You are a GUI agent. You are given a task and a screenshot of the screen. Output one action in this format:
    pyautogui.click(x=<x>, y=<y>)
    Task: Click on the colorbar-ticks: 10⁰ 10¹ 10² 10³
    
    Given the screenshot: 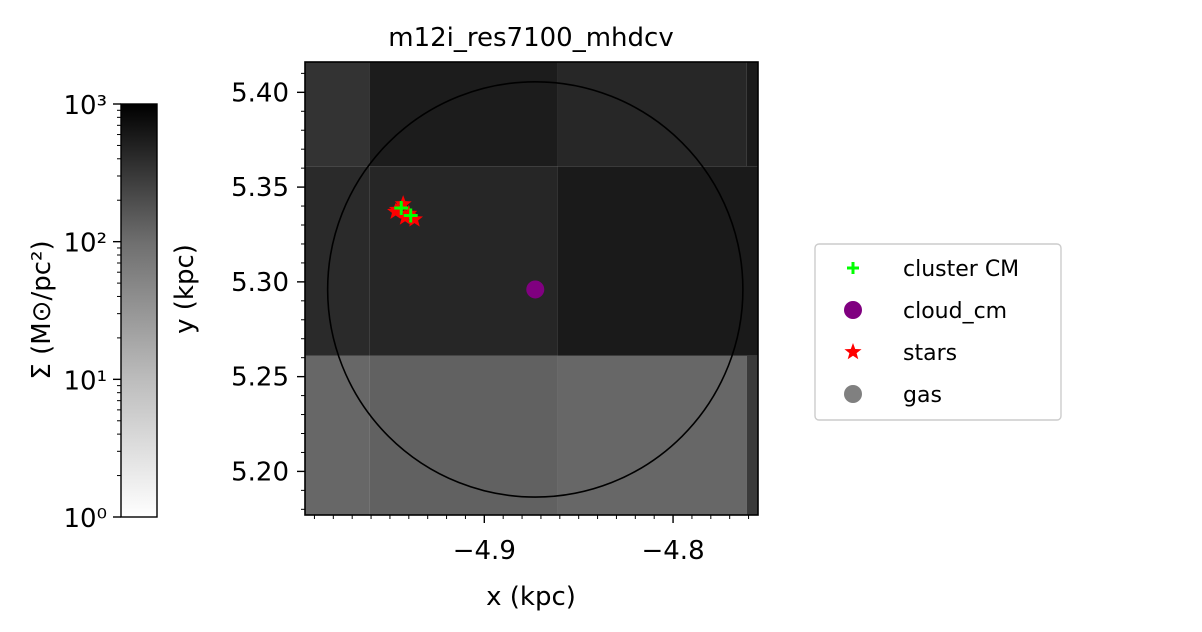 What is the action you would take?
    pyautogui.click(x=92, y=312)
    